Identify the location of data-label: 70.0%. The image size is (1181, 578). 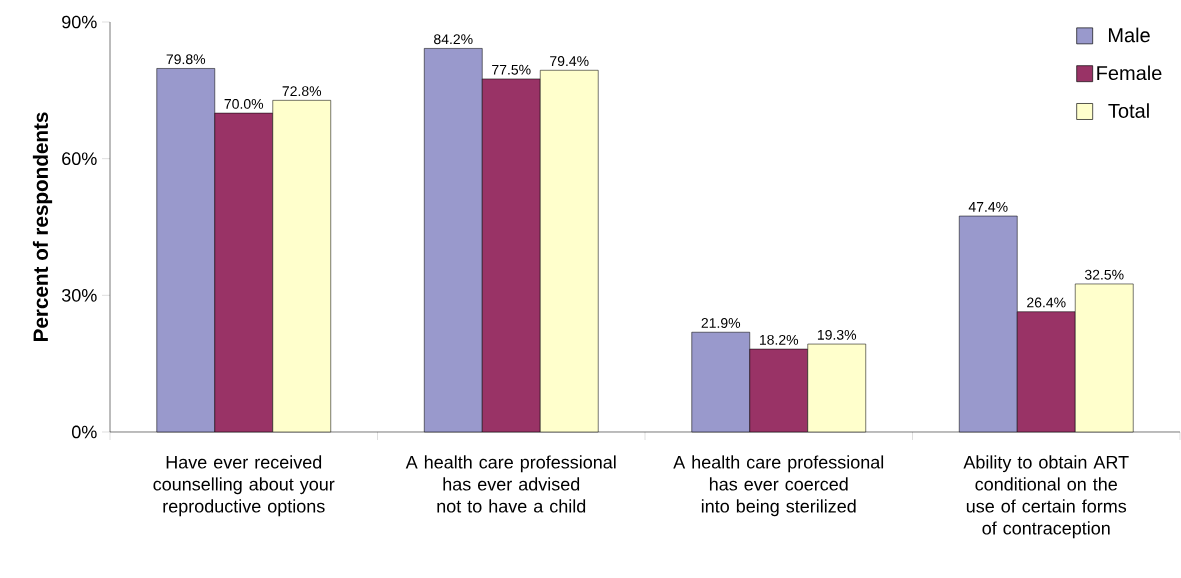
(244, 103).